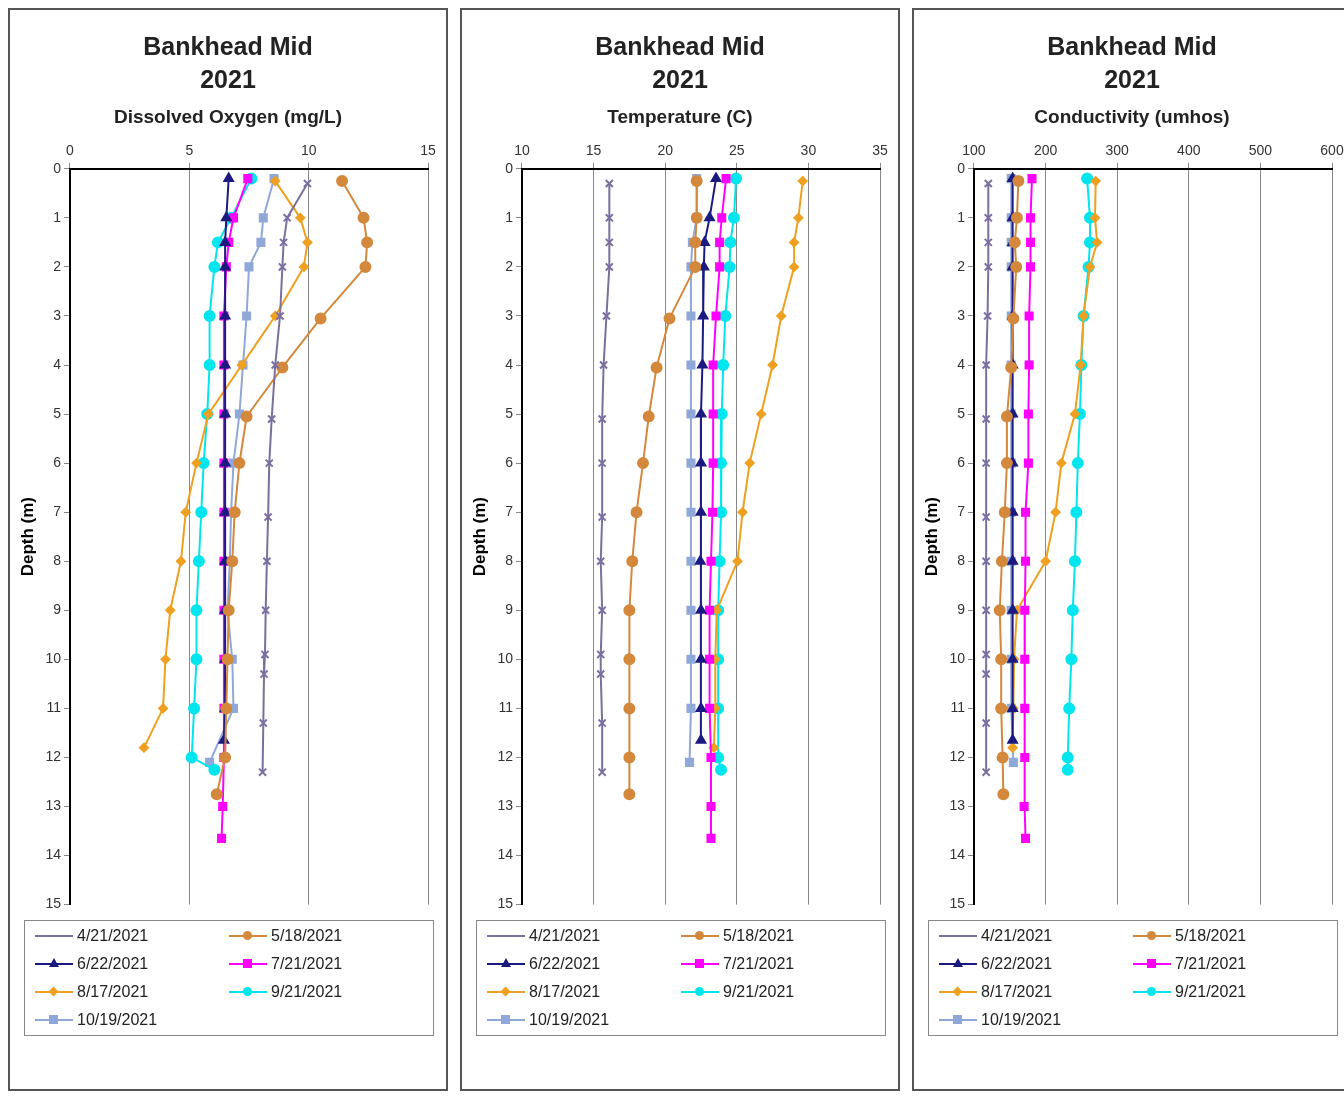 The width and height of the screenshot is (1344, 1099). I want to click on x-tick-label: 600, so click(1332, 150).